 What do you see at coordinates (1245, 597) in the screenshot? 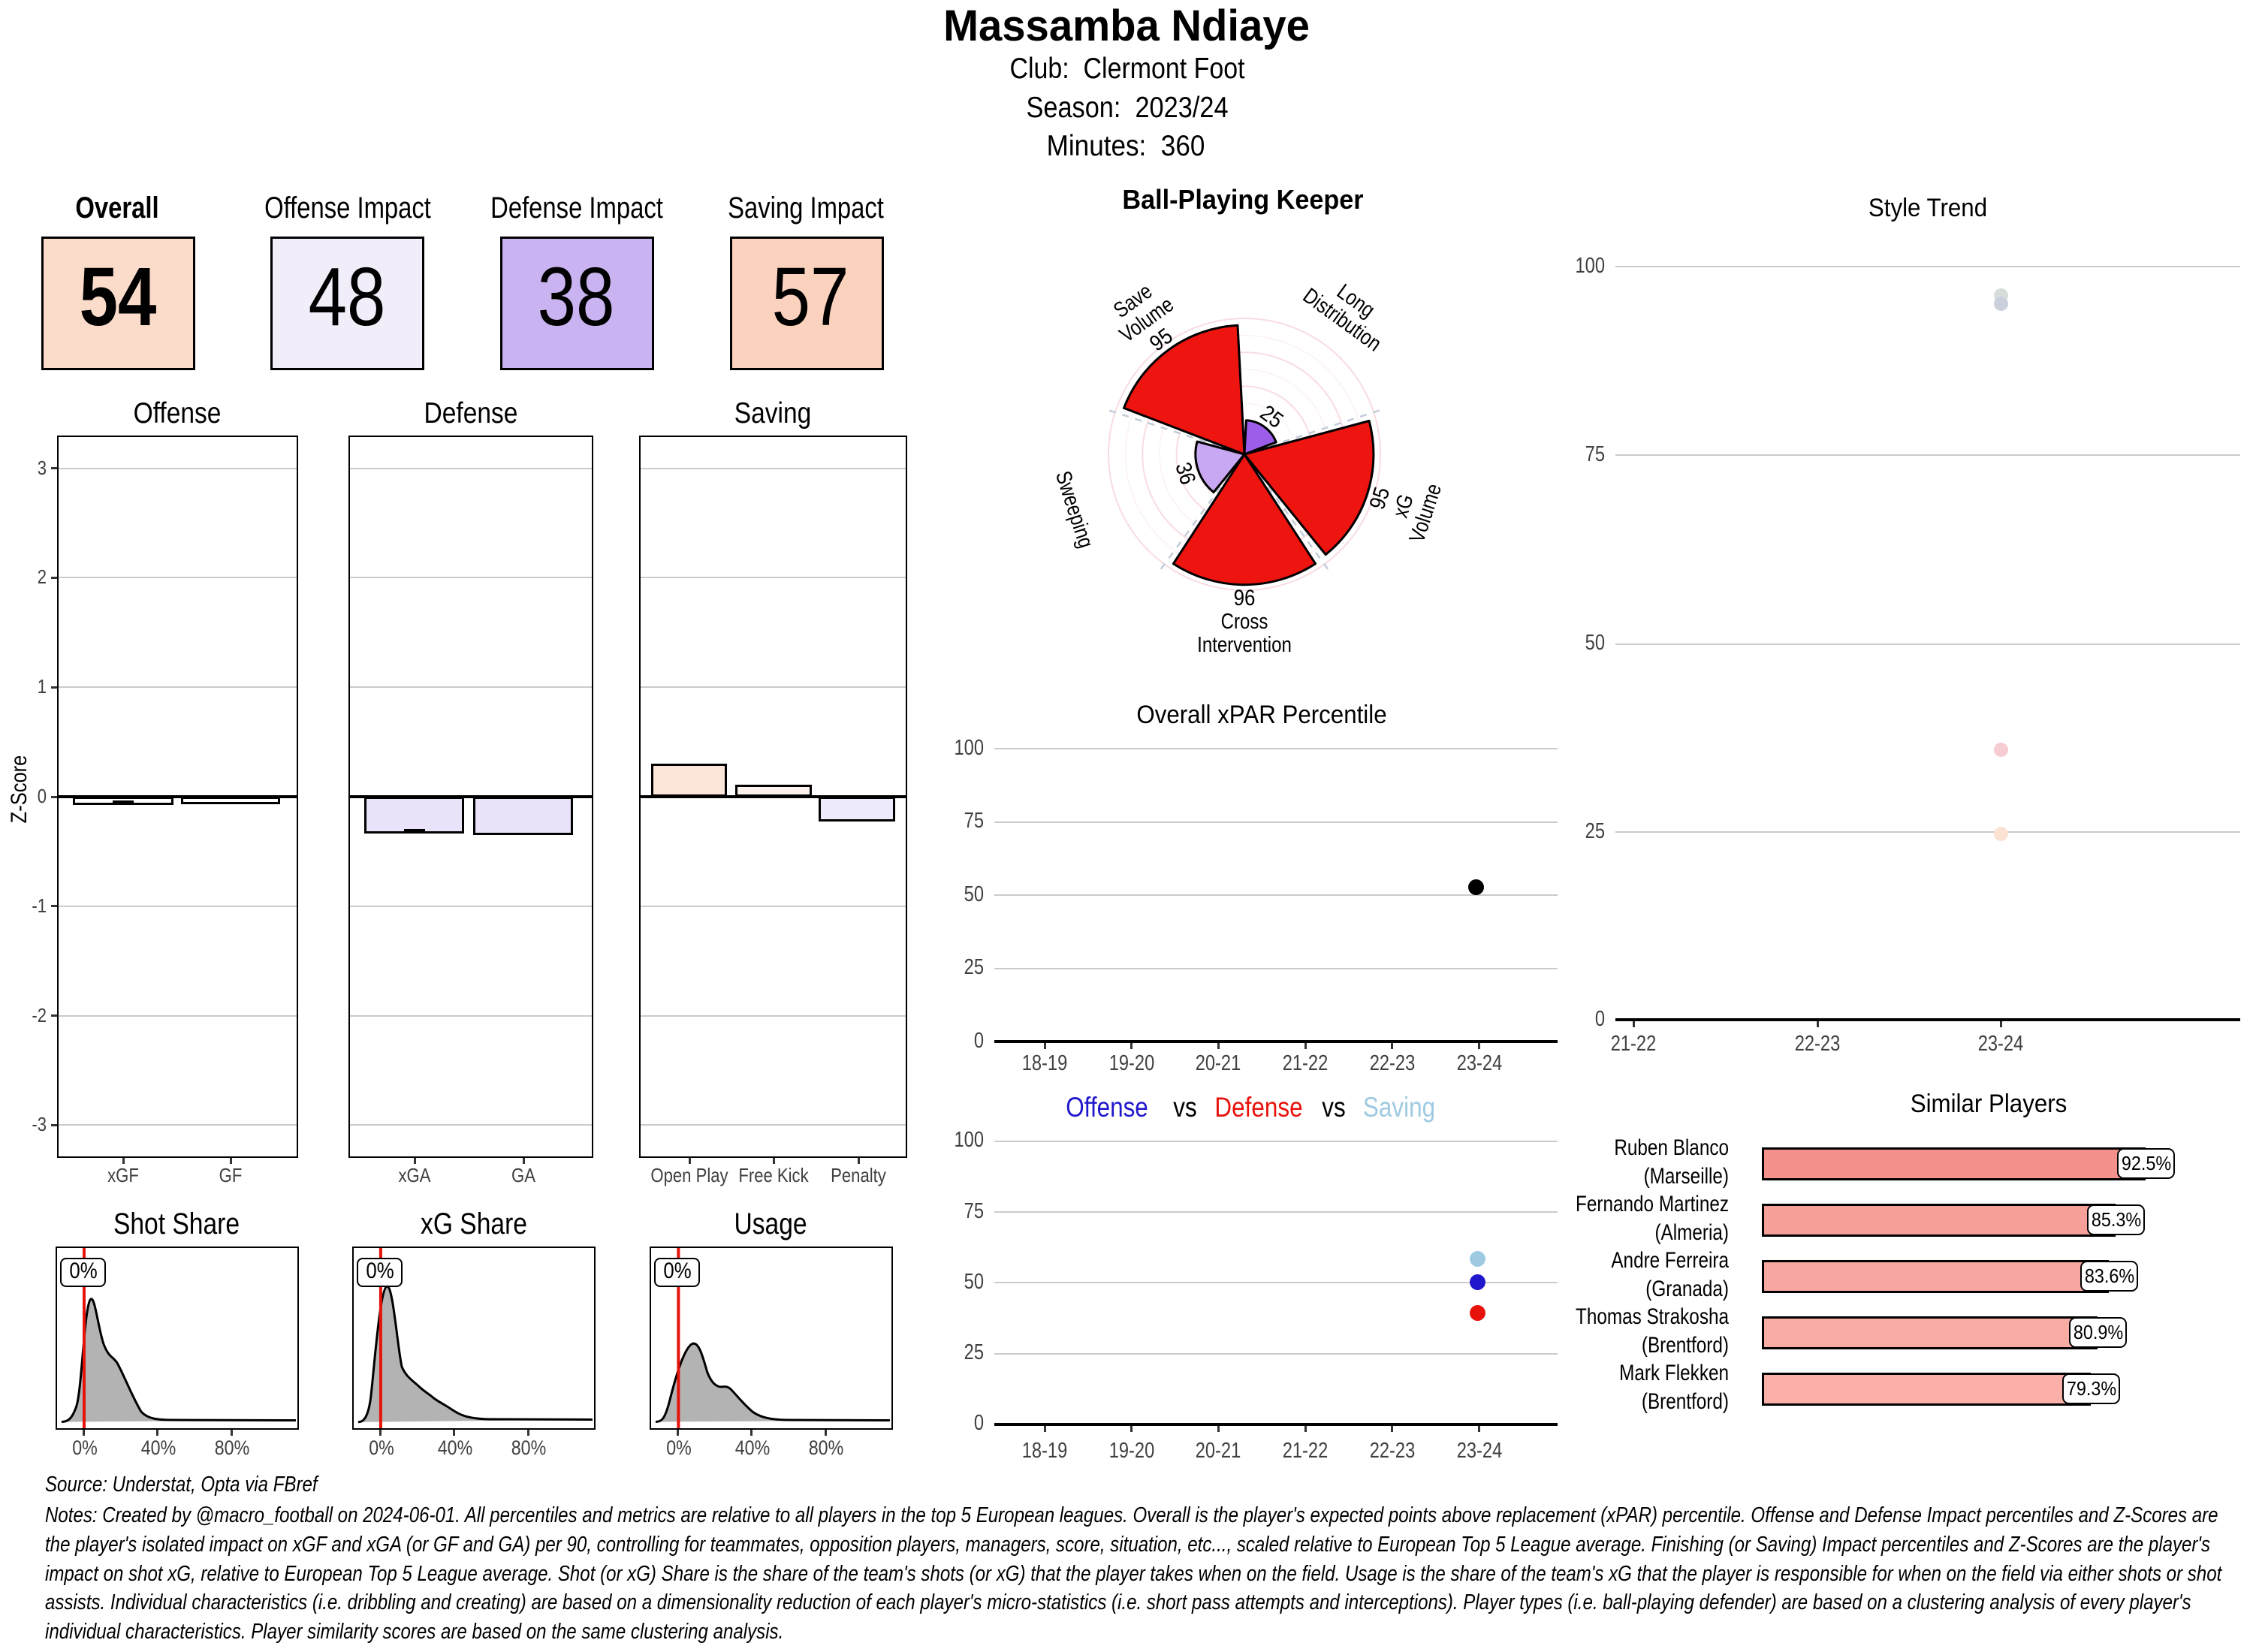
I see `svg-text: 96` at bounding box center [1245, 597].